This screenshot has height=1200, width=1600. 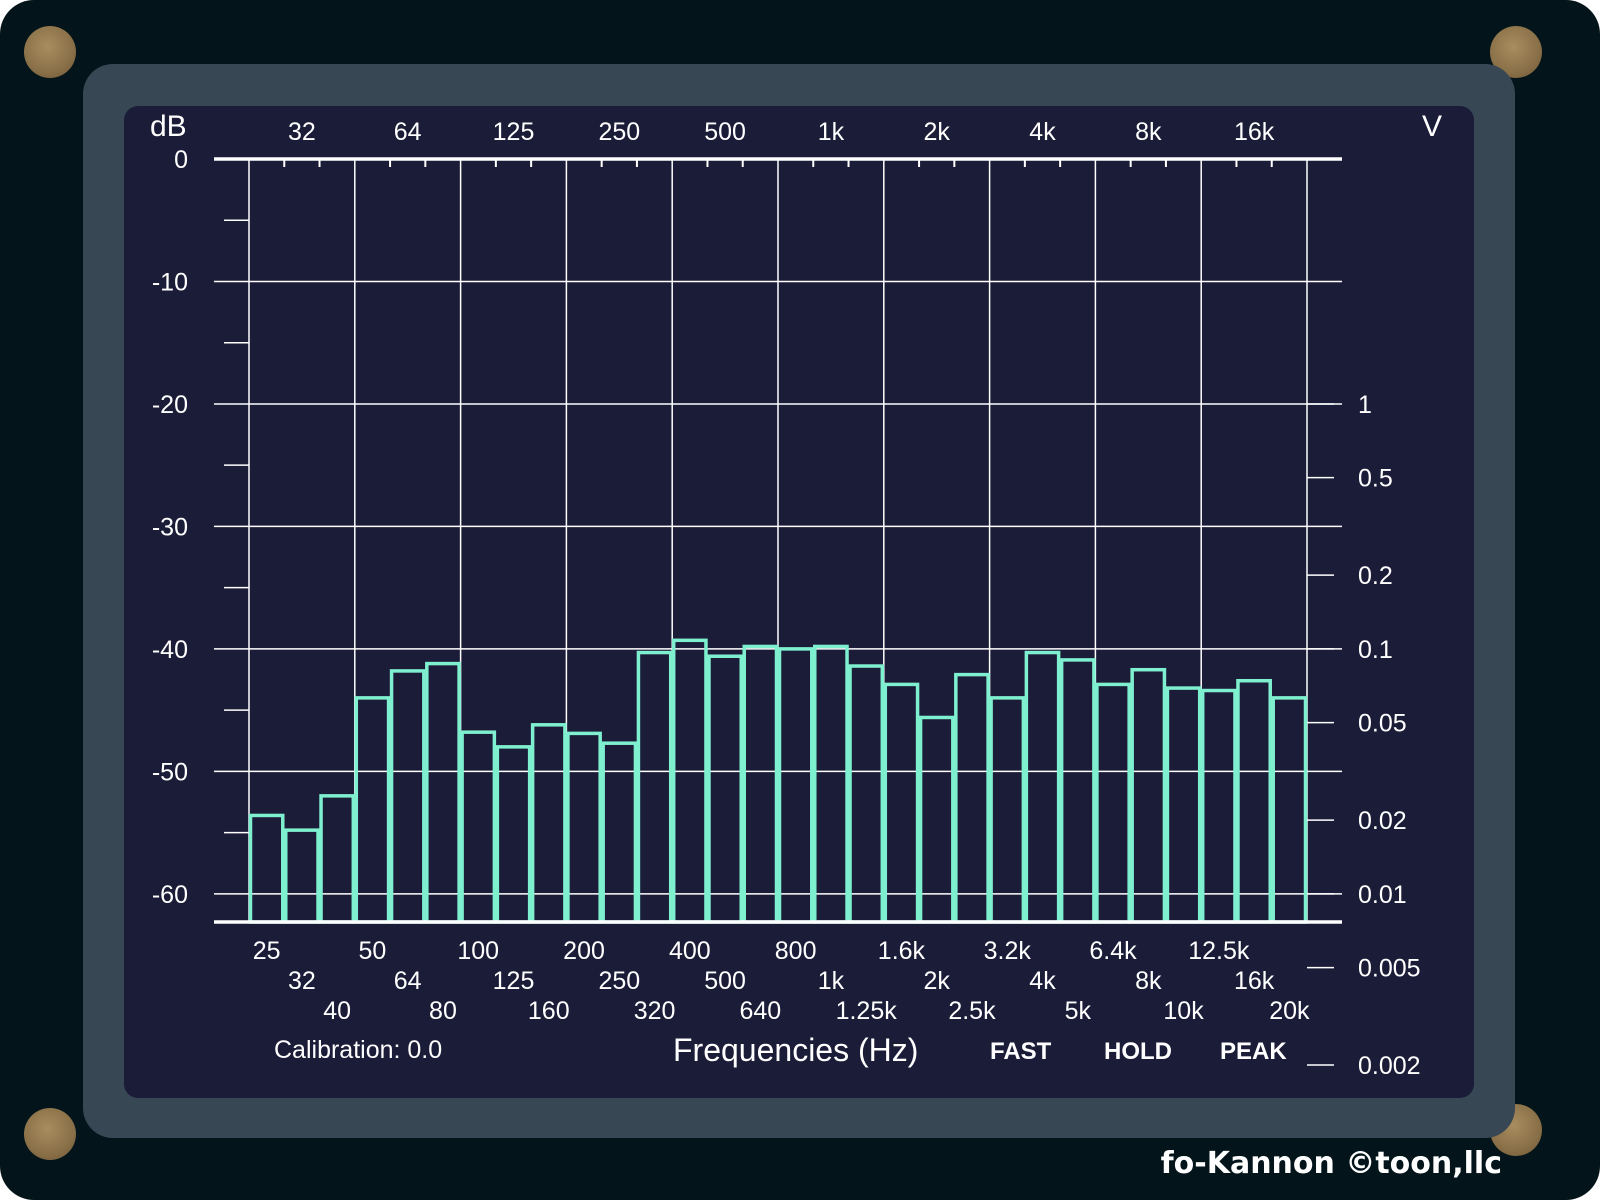 I want to click on bottom-tick-label: 64, so click(x=408, y=981).